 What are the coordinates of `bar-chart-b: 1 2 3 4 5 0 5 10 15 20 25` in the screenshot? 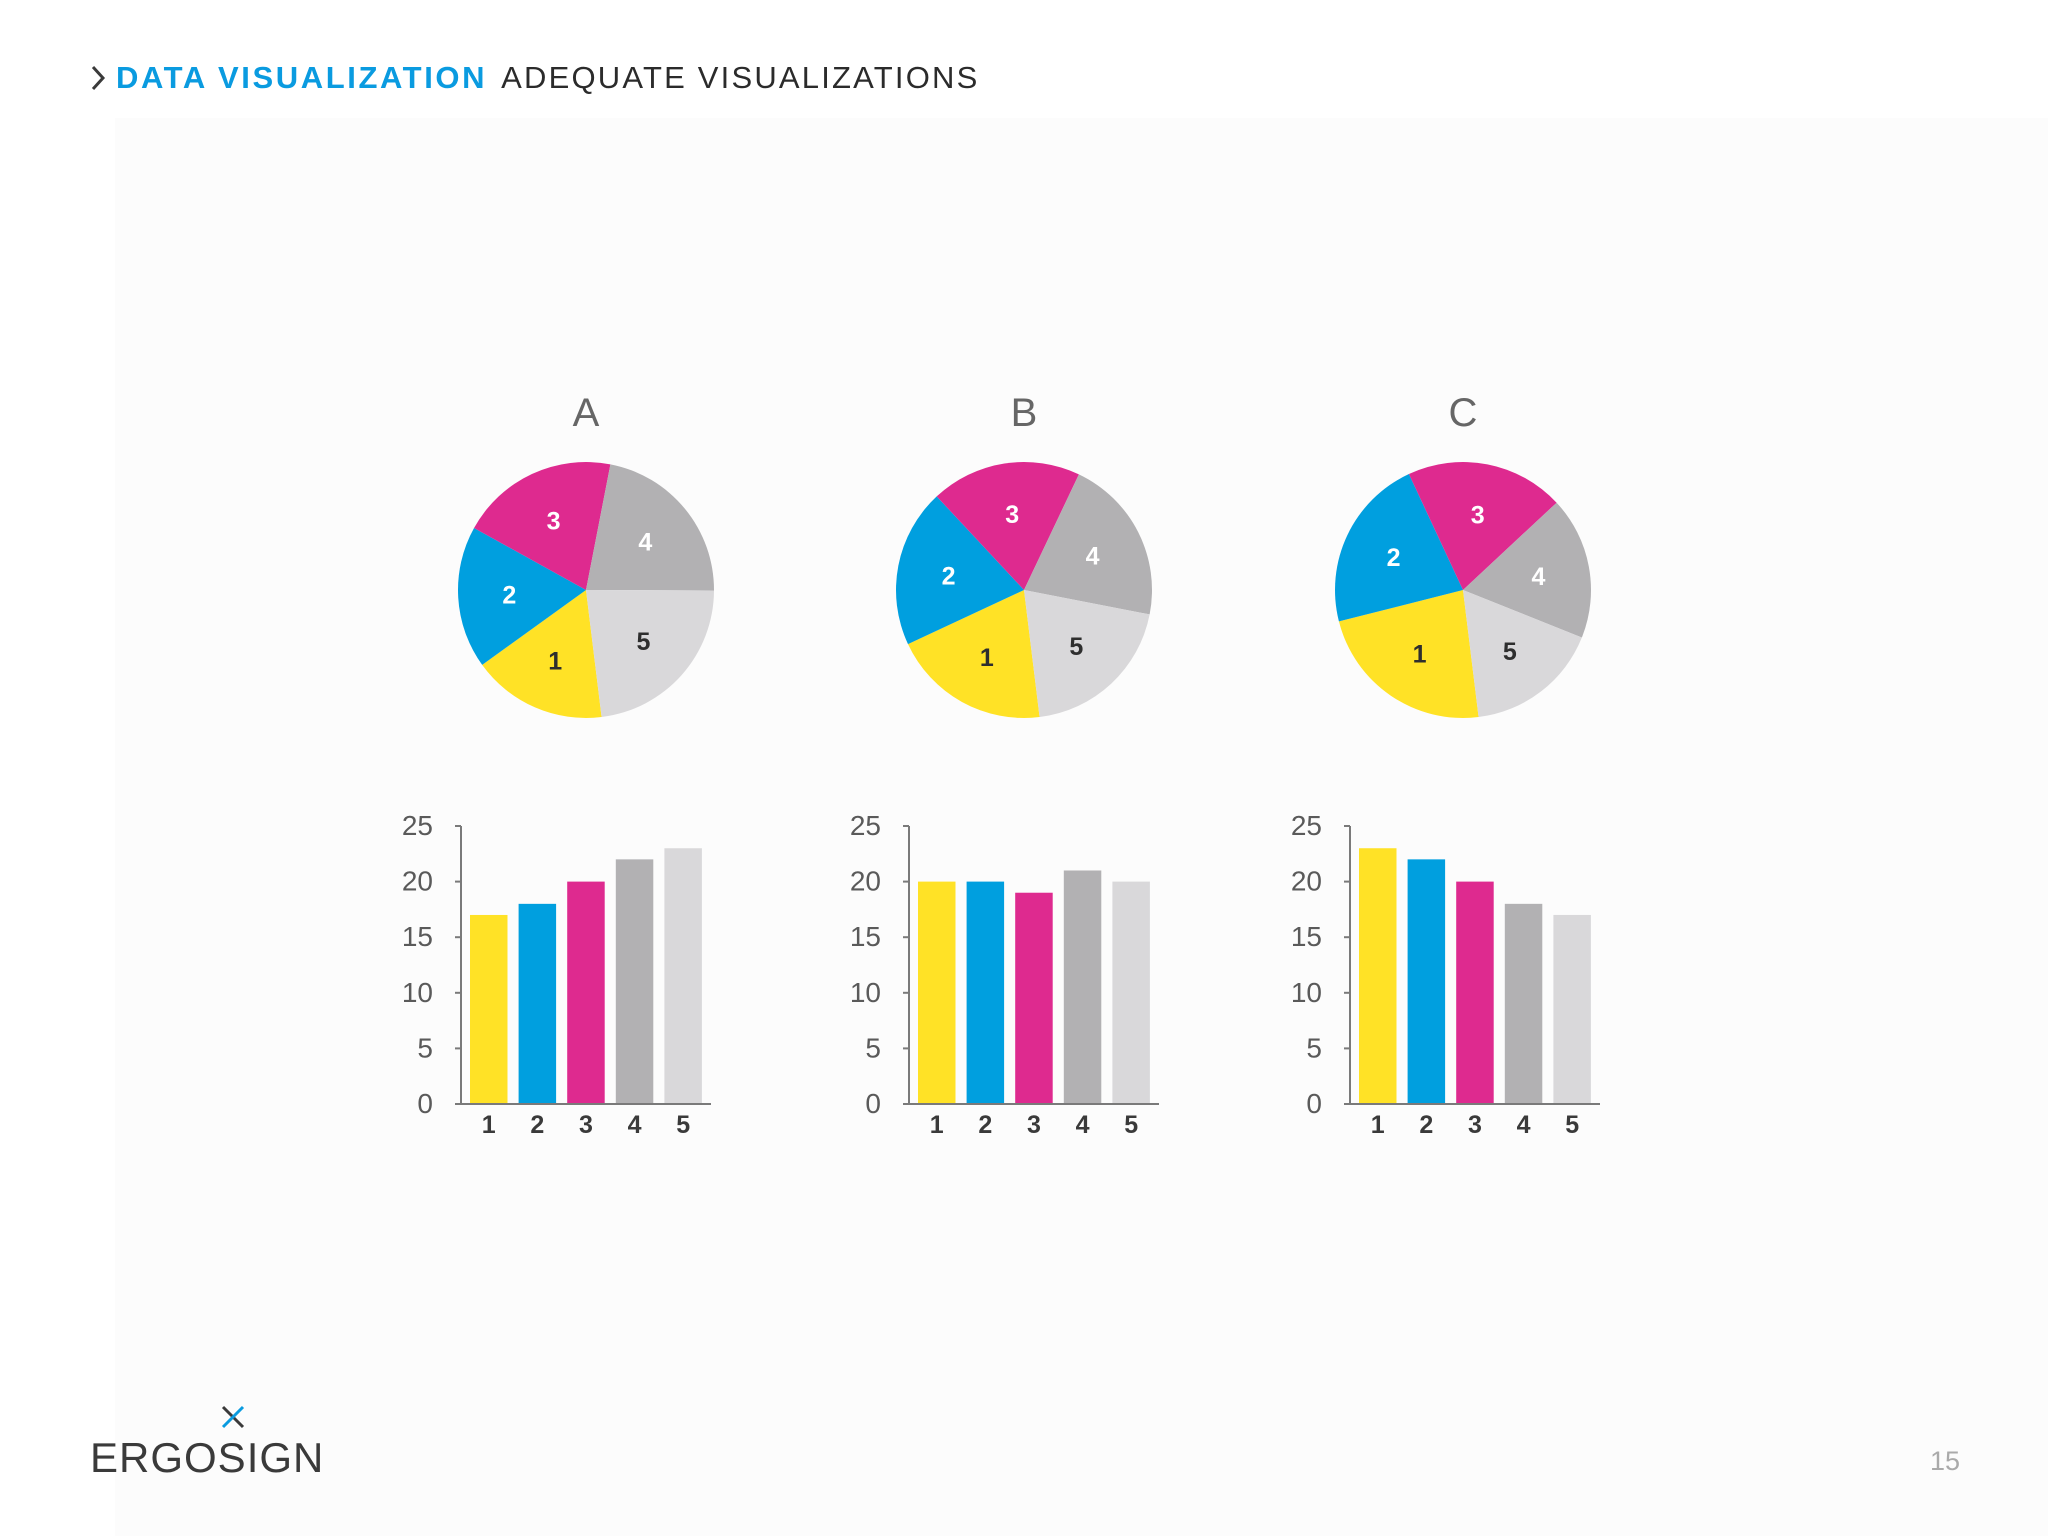 It's located at (1004, 974).